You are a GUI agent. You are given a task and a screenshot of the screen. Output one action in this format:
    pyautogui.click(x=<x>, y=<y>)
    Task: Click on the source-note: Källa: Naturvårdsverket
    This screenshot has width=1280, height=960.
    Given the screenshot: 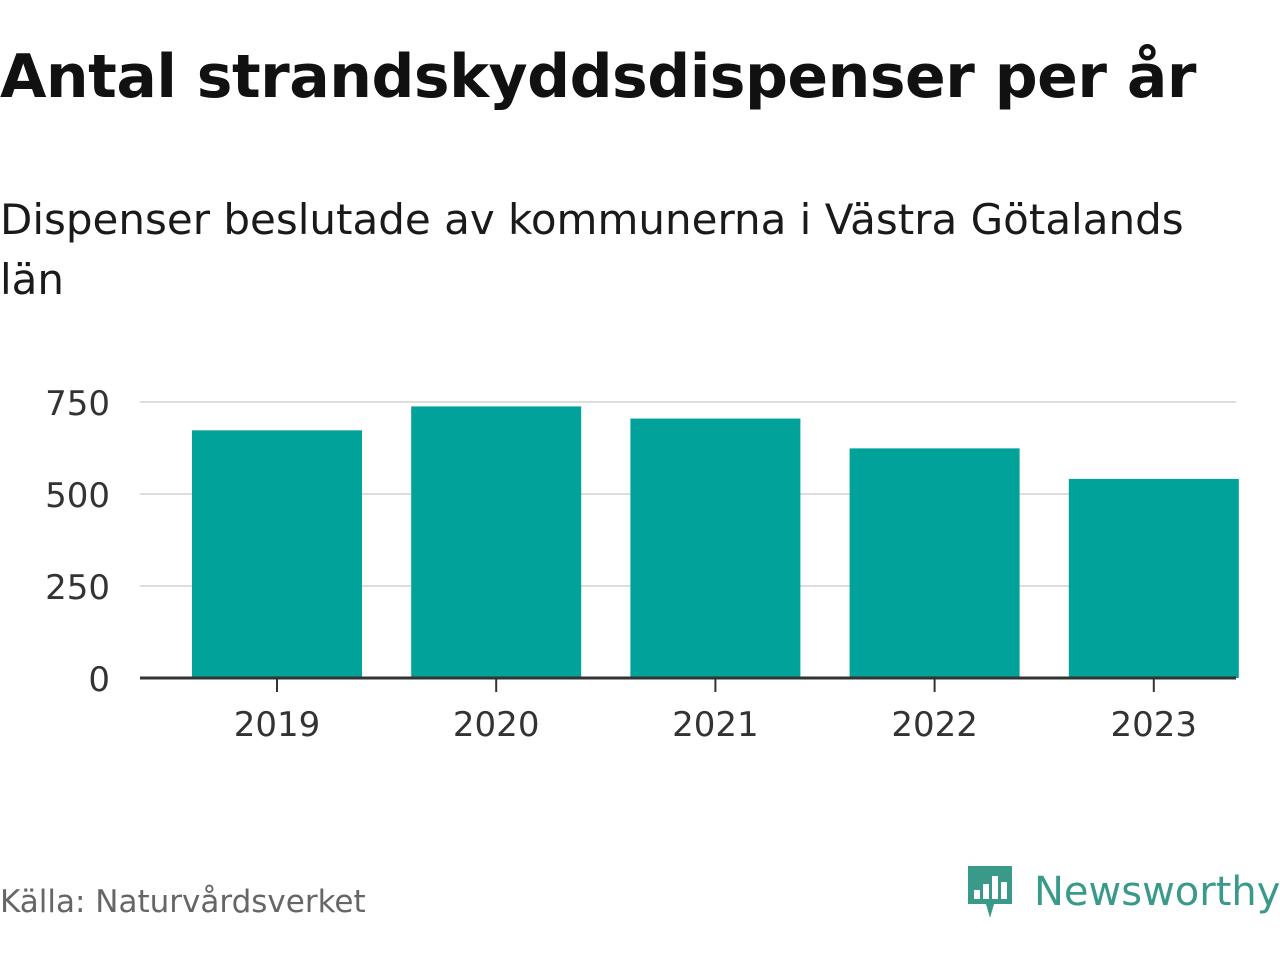 What is the action you would take?
    pyautogui.click(x=183, y=902)
    